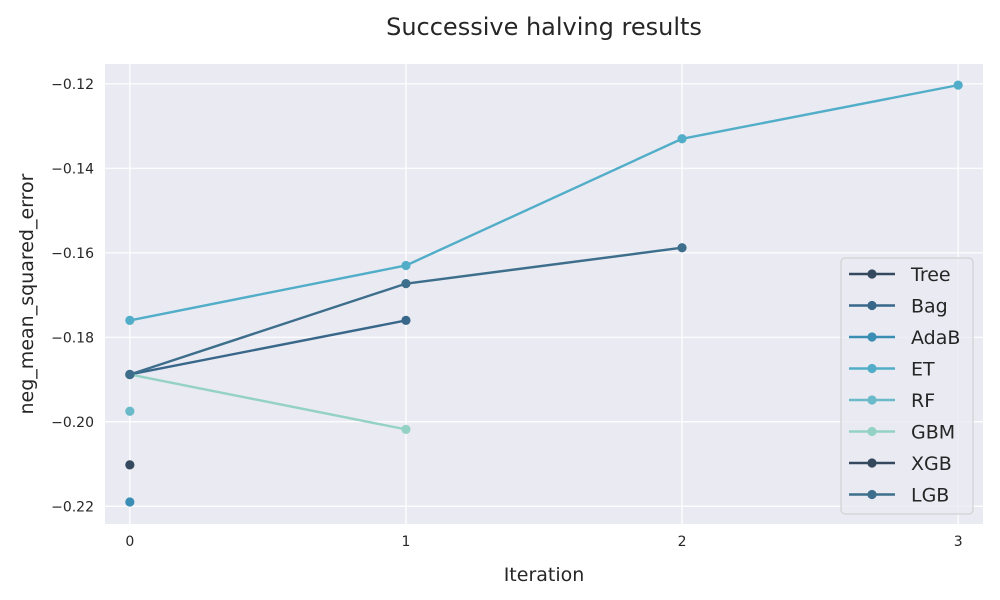  I want to click on legend-item-lgb: LGB, so click(899, 496).